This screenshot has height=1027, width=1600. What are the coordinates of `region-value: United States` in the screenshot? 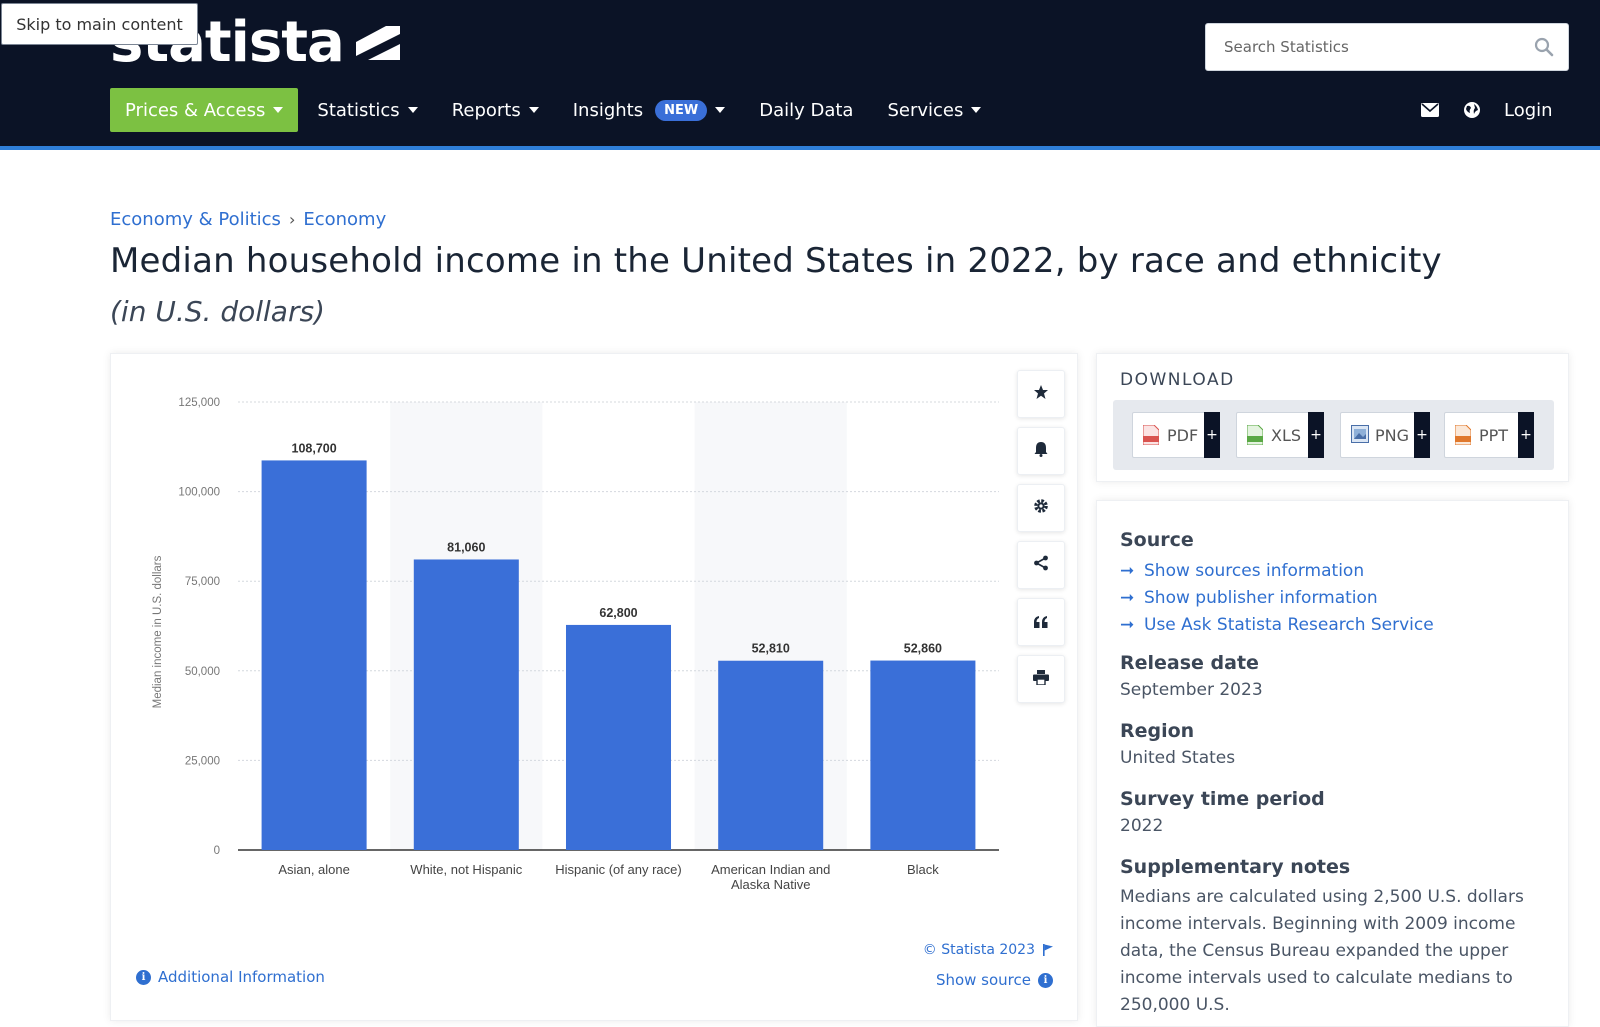 It's located at (1178, 758).